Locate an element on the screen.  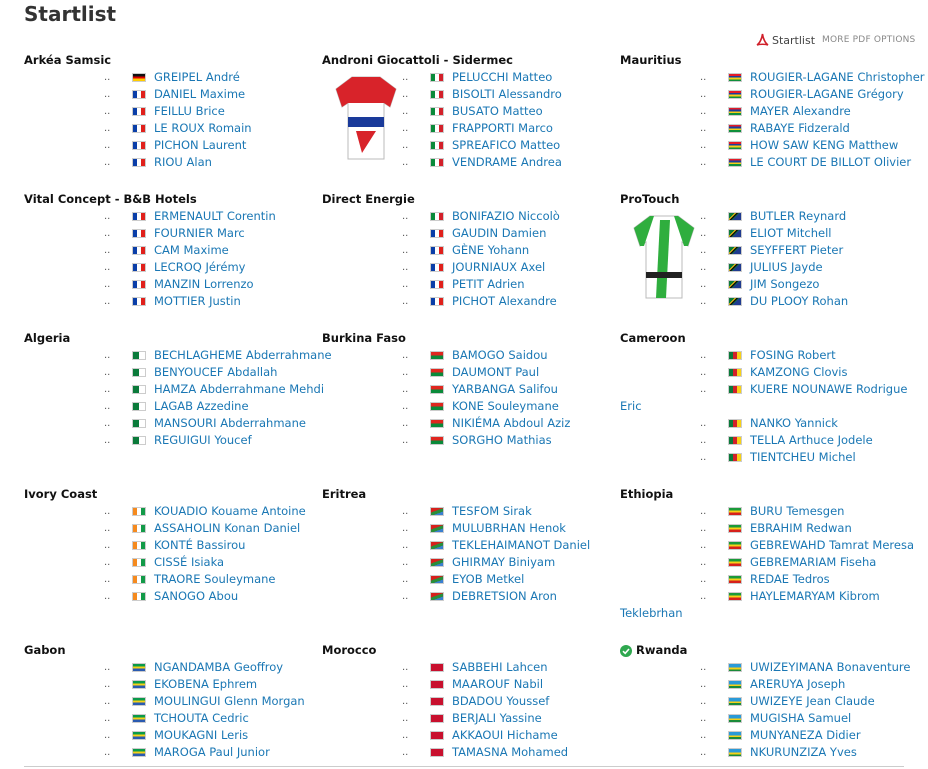
rider-name-link: NKURUNZIZA Yves is located at coordinates (803, 752).